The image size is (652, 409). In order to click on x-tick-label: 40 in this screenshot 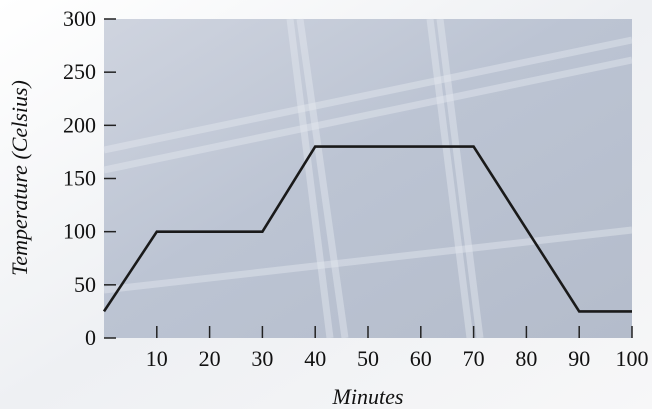, I will do `click(315, 358)`.